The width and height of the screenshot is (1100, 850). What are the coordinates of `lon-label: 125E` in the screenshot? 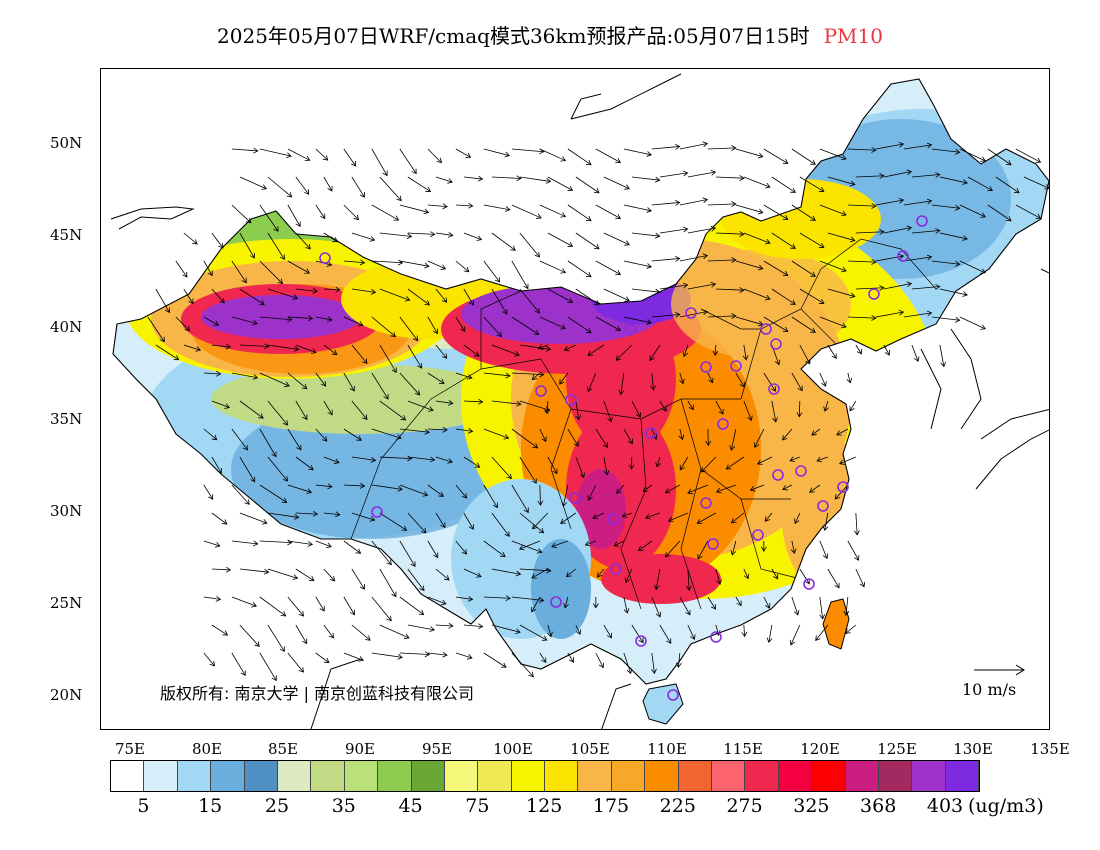 It's located at (897, 749).